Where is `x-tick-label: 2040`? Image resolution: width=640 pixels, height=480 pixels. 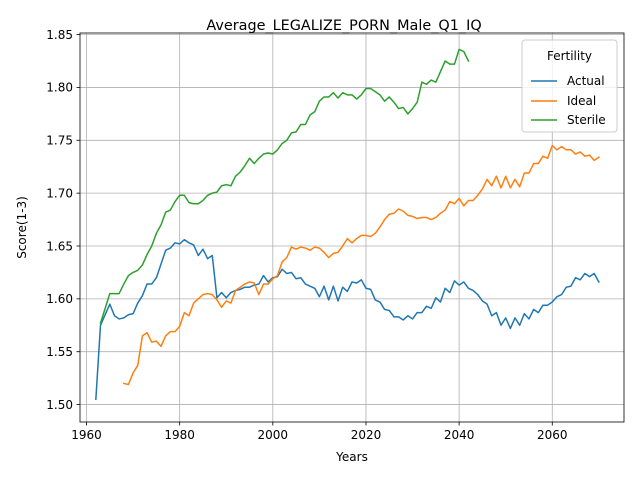 x-tick-label: 2040 is located at coordinates (459, 435).